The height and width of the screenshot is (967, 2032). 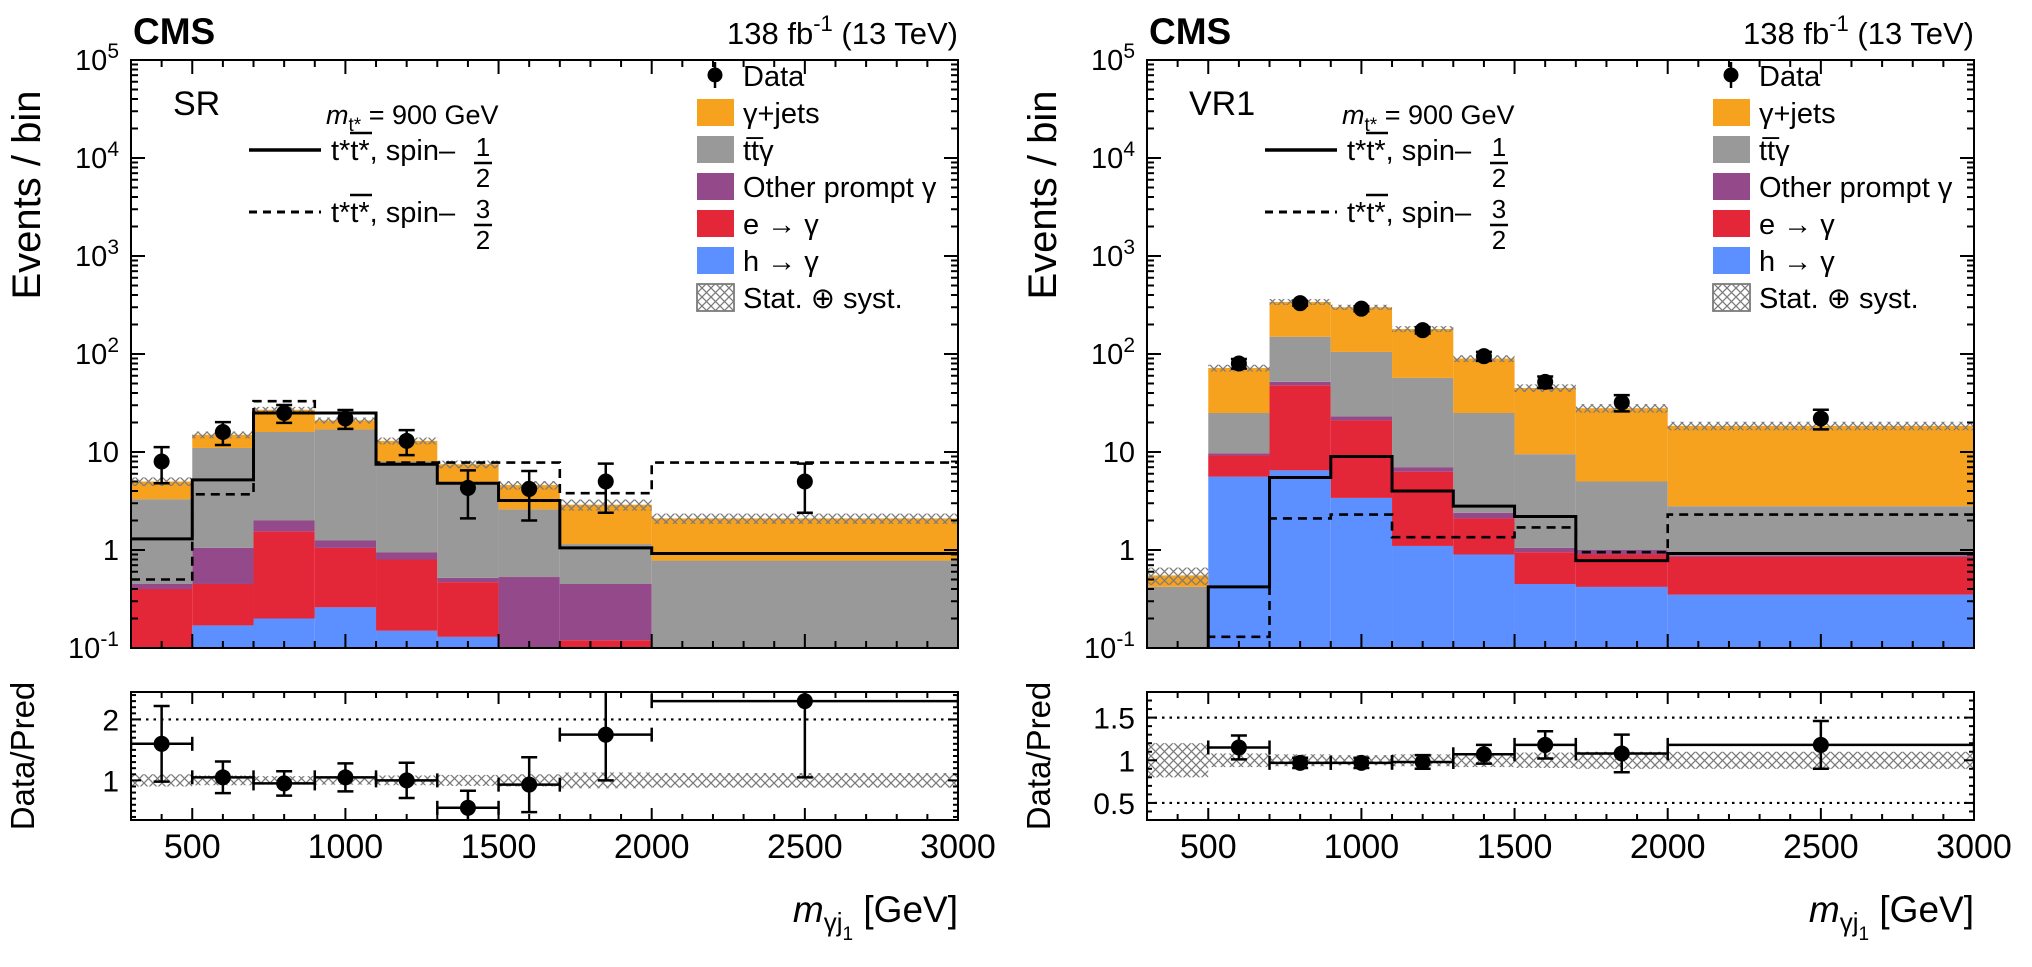 What do you see at coordinates (1751, 151) in the screenshot?
I see `legend-item-gray: tt̅γ` at bounding box center [1751, 151].